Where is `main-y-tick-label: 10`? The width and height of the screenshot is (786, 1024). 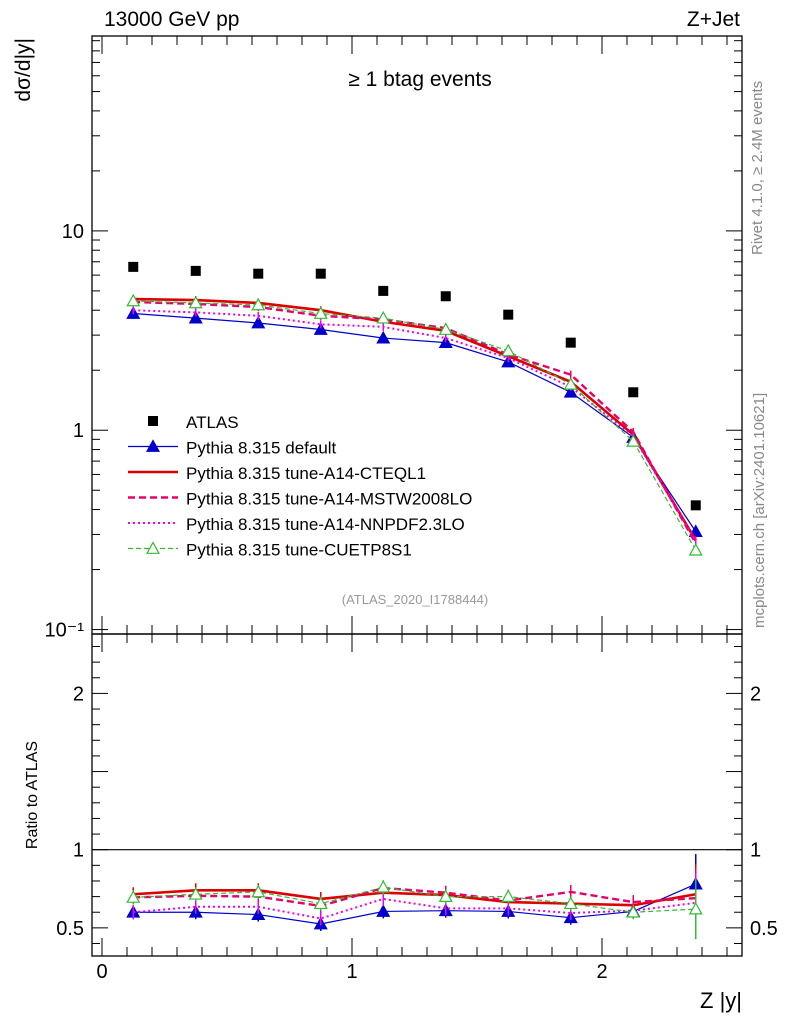
main-y-tick-label: 10 is located at coordinates (73, 232).